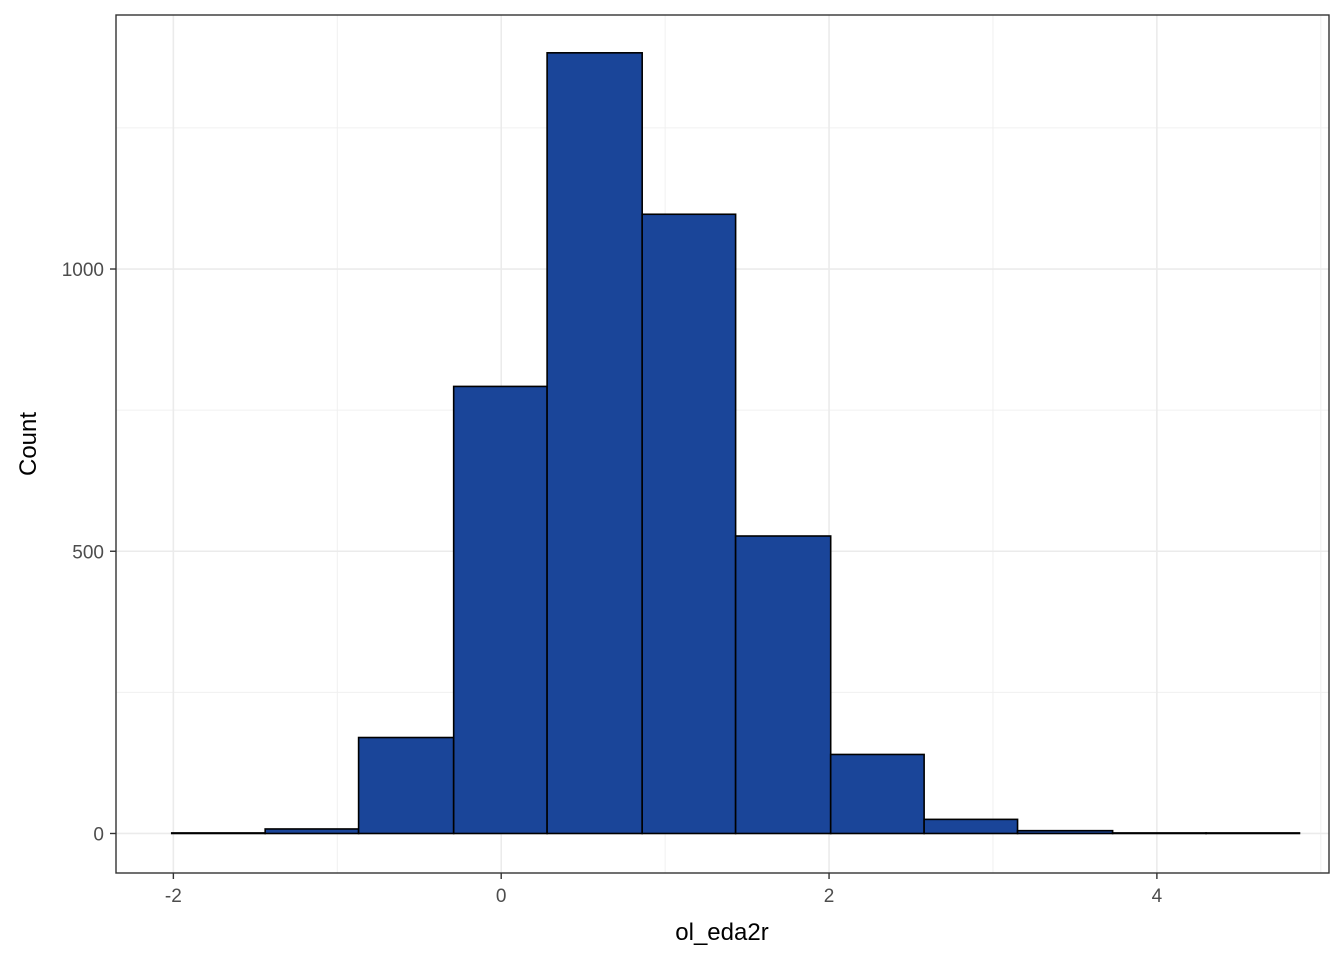 The width and height of the screenshot is (1344, 960). I want to click on y-axis: 0 500 1000, so click(89, 552).